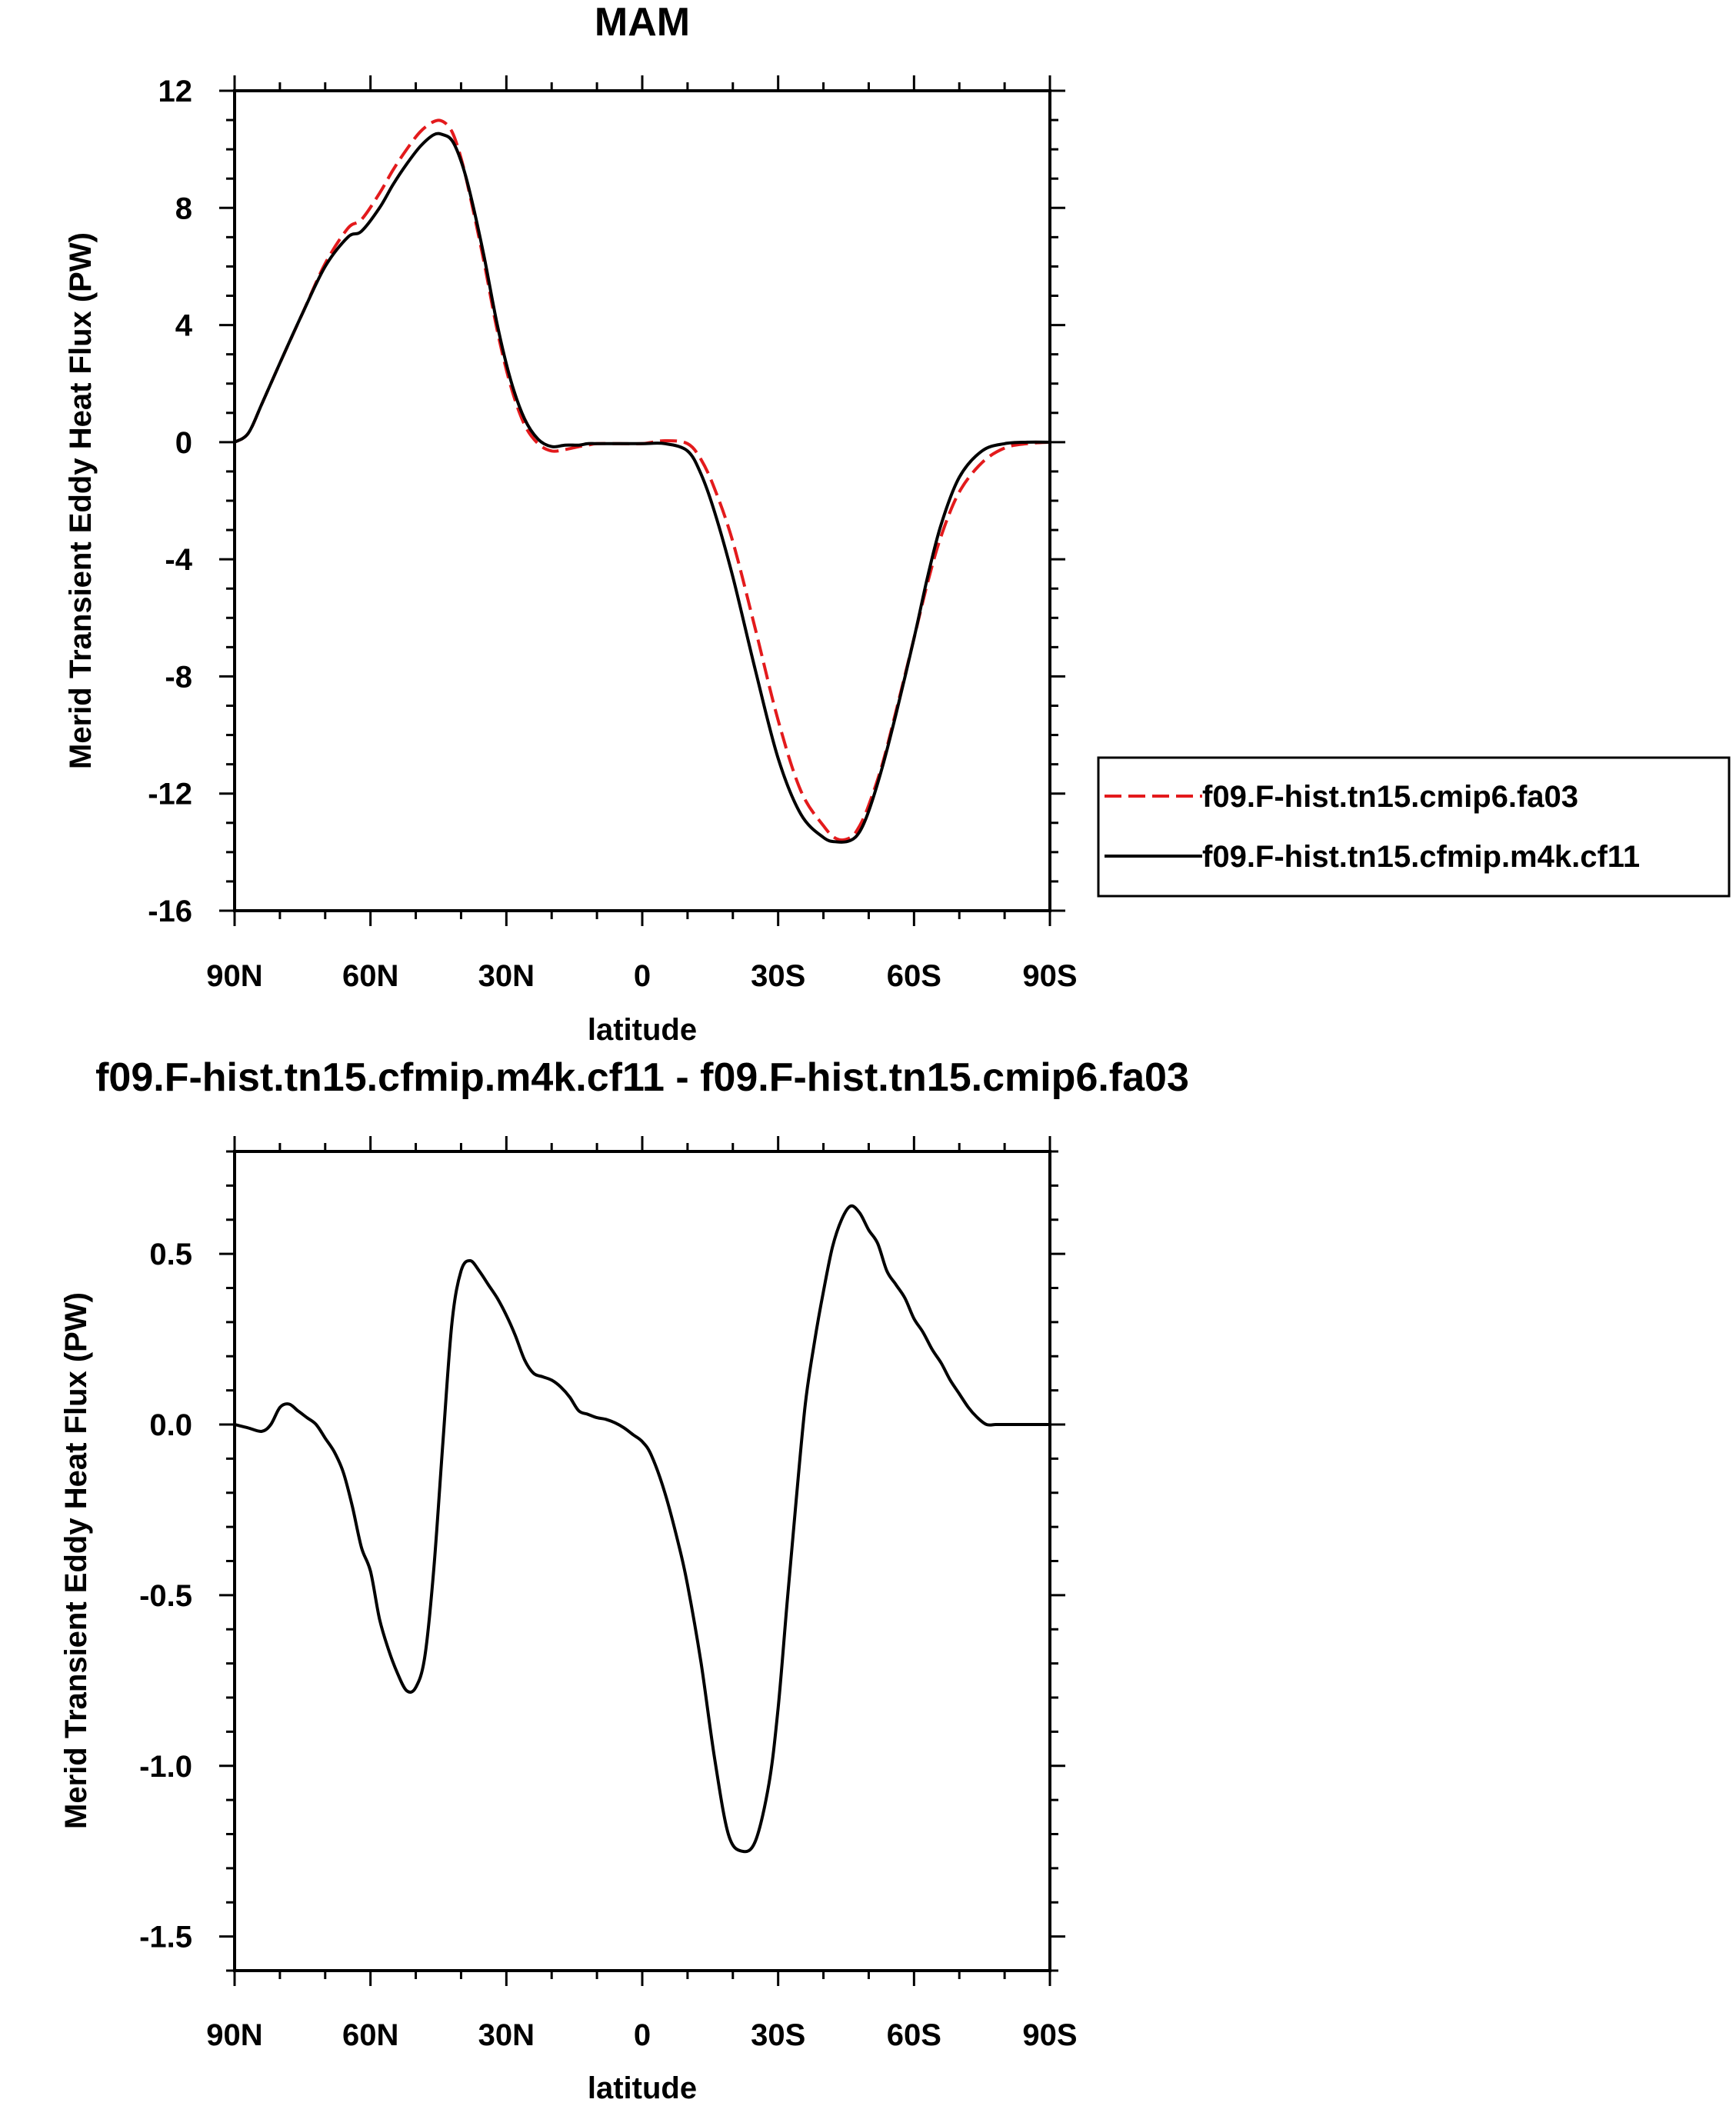  Describe the element at coordinates (165, 1938) in the screenshot. I see `y-tick-label: -1.5` at that location.